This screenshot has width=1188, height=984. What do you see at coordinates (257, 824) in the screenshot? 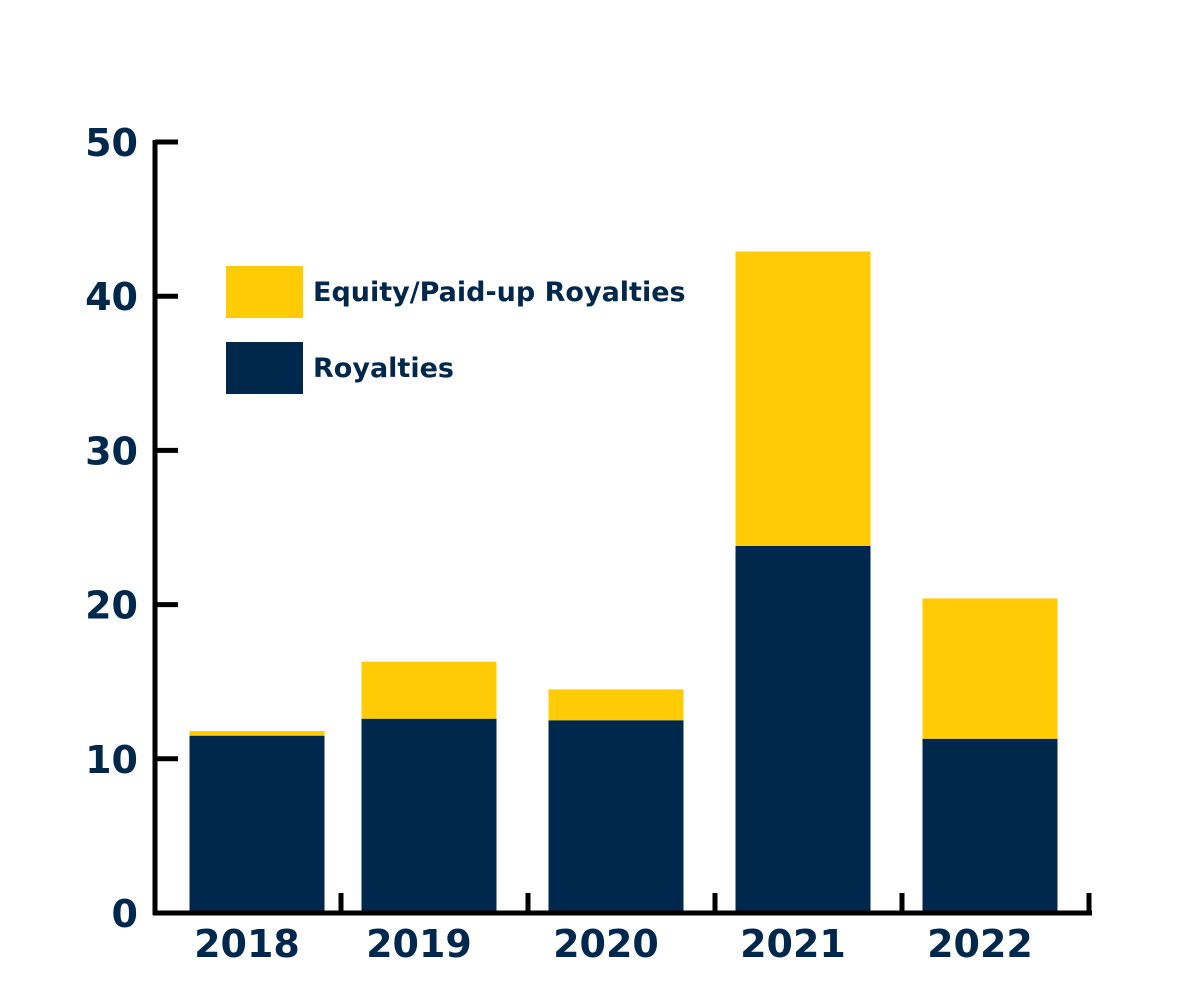
I see `bar-2018-royalties` at bounding box center [257, 824].